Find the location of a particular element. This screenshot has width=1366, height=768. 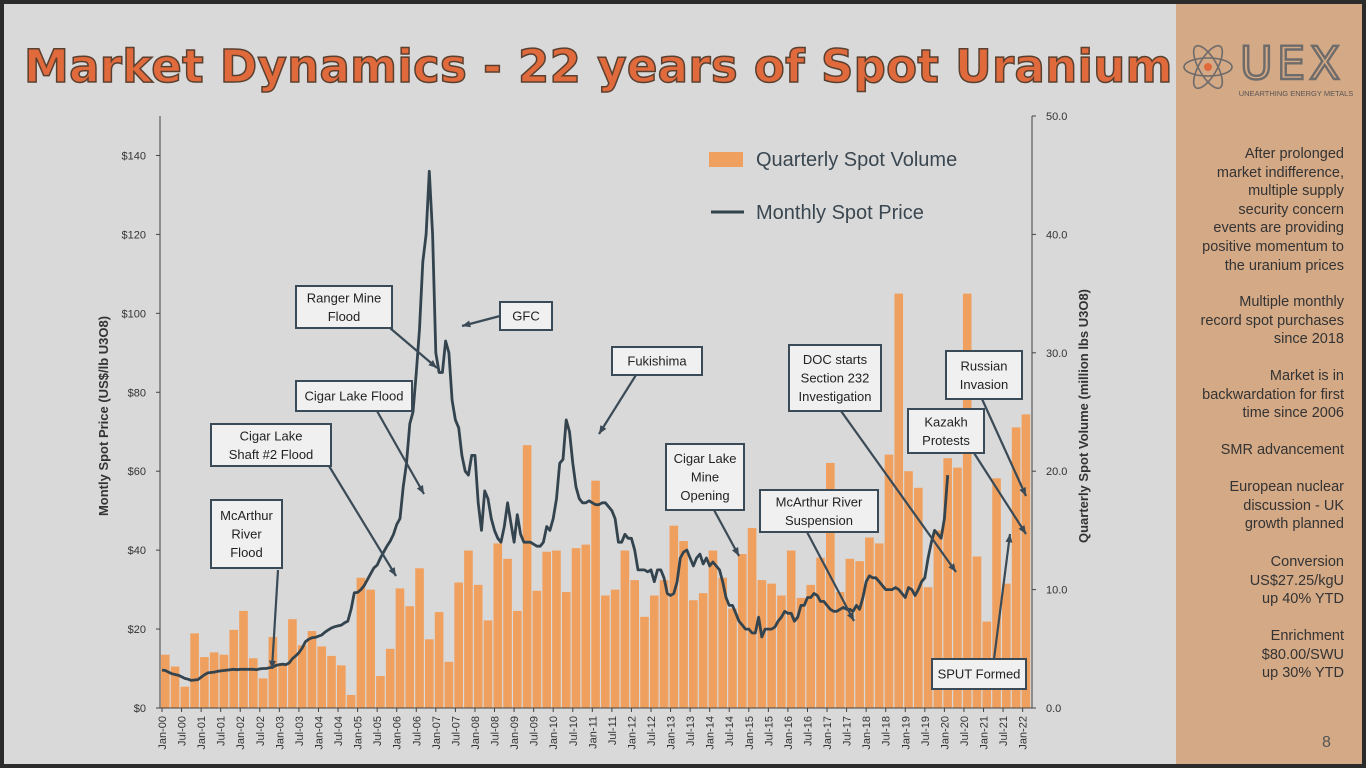

annotation: McArthur River Flood is located at coordinates (246, 584).